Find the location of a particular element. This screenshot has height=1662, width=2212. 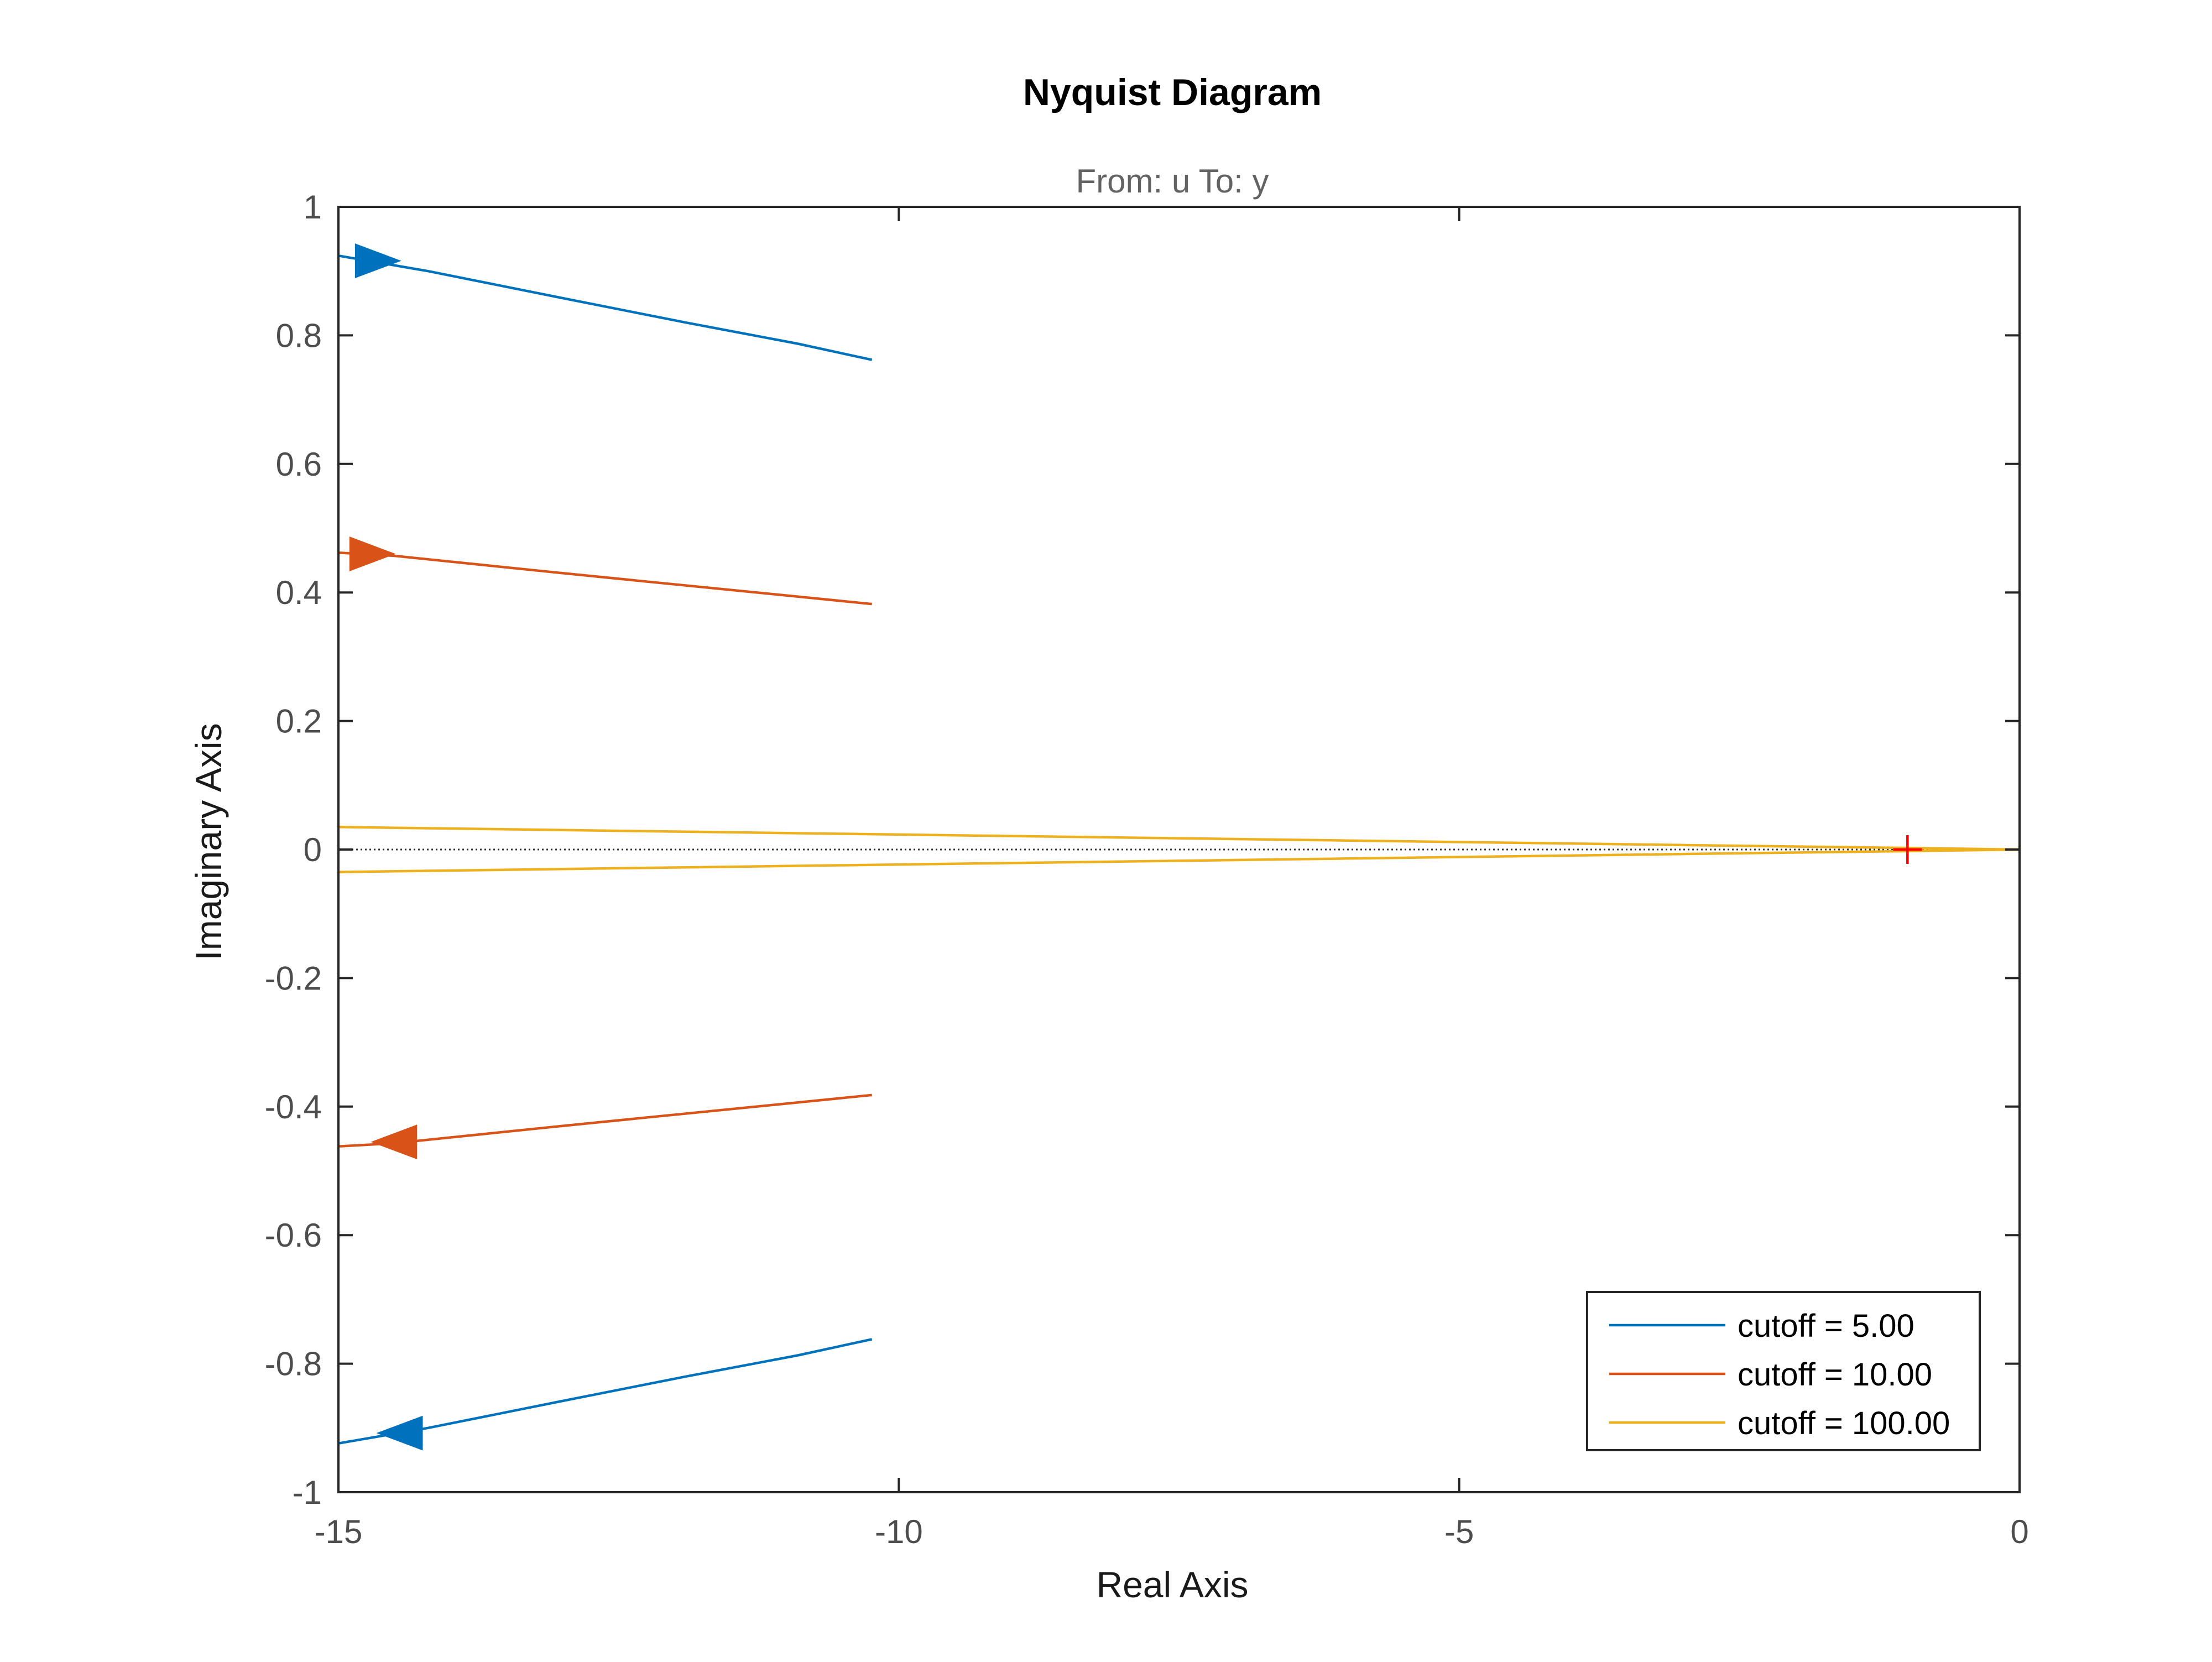

y-tick-label: -0.6 is located at coordinates (294, 1235).